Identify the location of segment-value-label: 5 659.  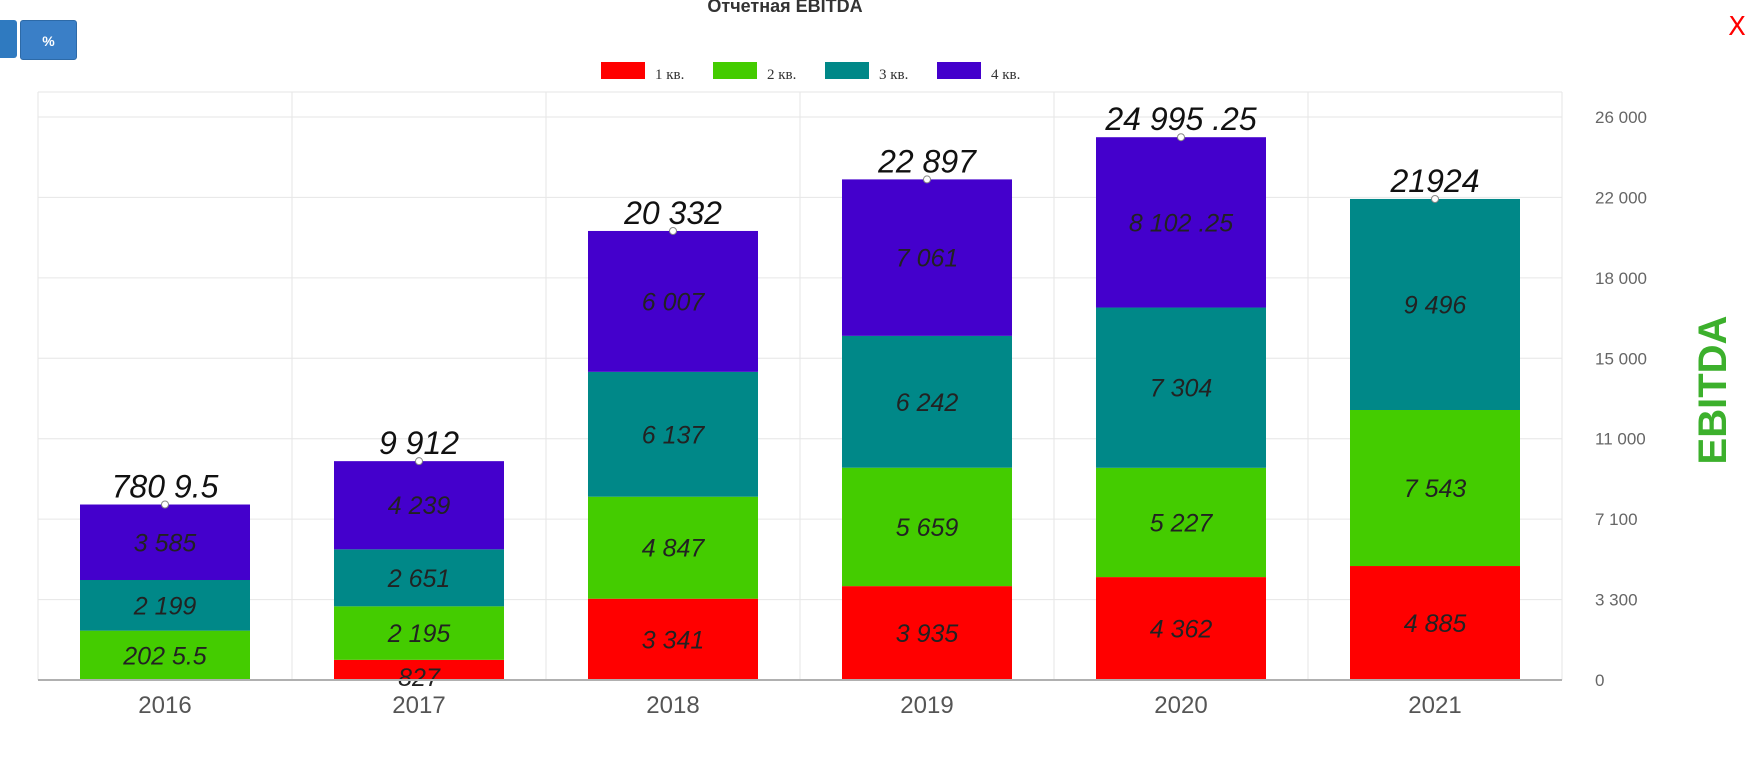
(927, 528).